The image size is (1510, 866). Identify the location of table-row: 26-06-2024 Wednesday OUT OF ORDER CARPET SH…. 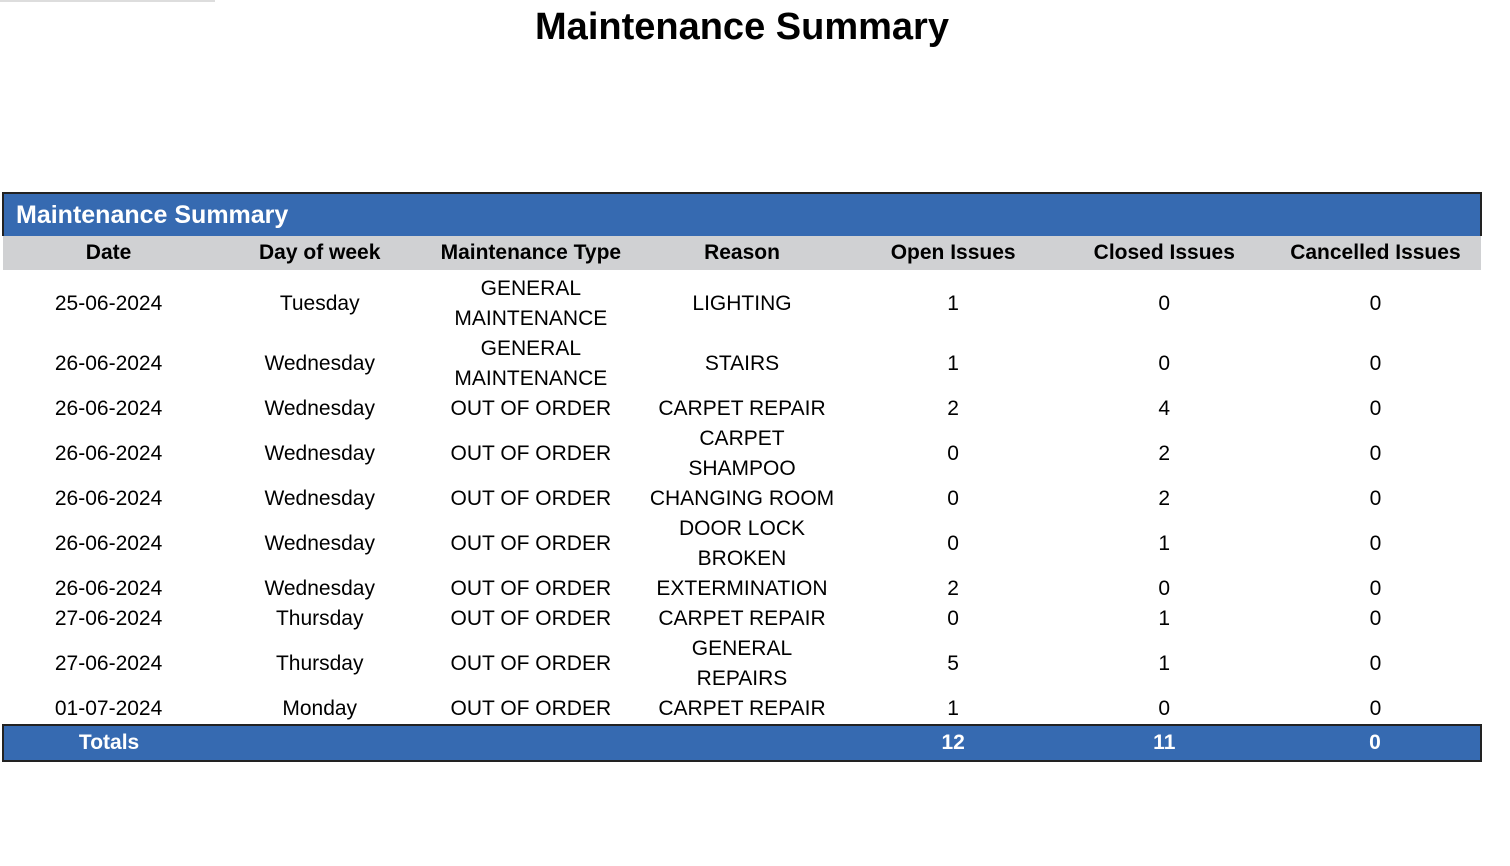
(742, 454).